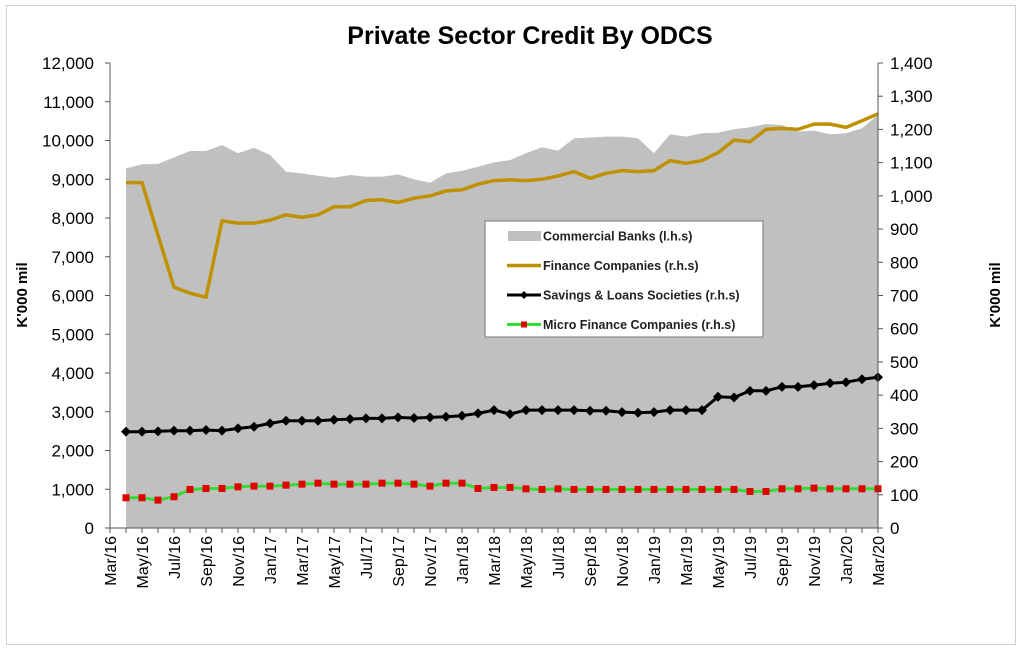 The width and height of the screenshot is (1024, 652). I want to click on x-tick-label: Mar/16, so click(111, 561).